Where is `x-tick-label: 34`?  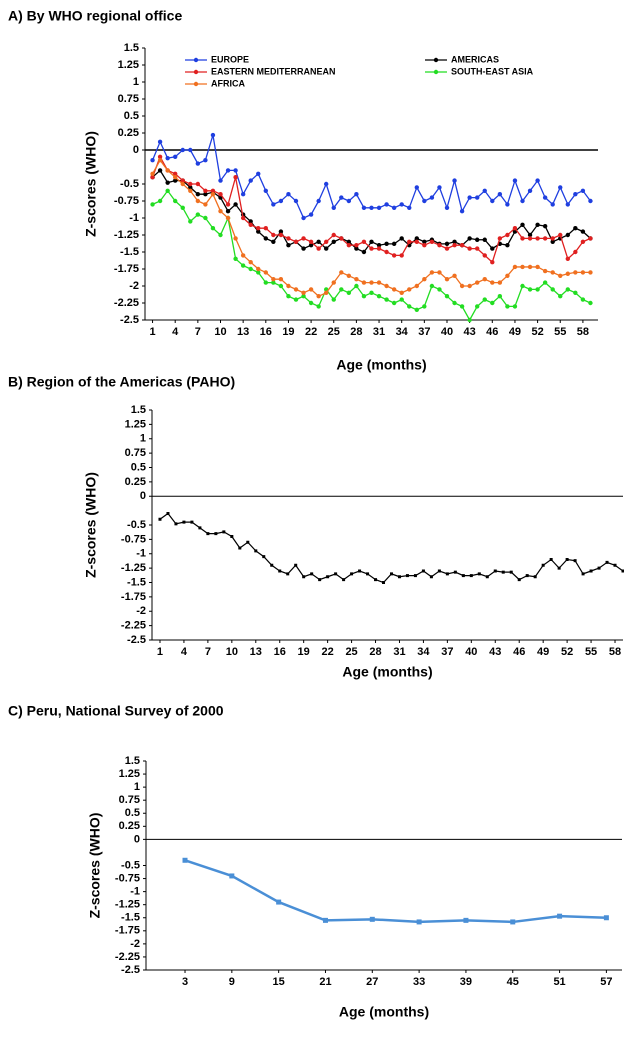
x-tick-label: 34 is located at coordinates (402, 332).